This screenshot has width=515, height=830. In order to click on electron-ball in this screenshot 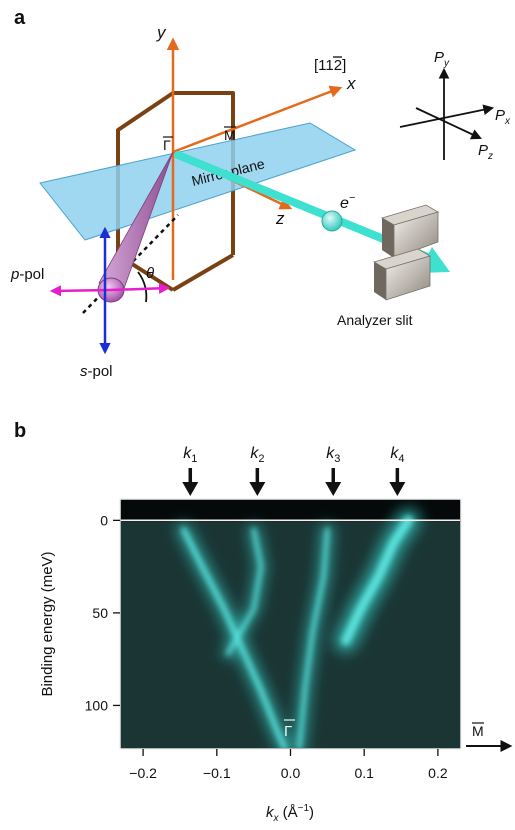, I will do `click(332, 221)`.